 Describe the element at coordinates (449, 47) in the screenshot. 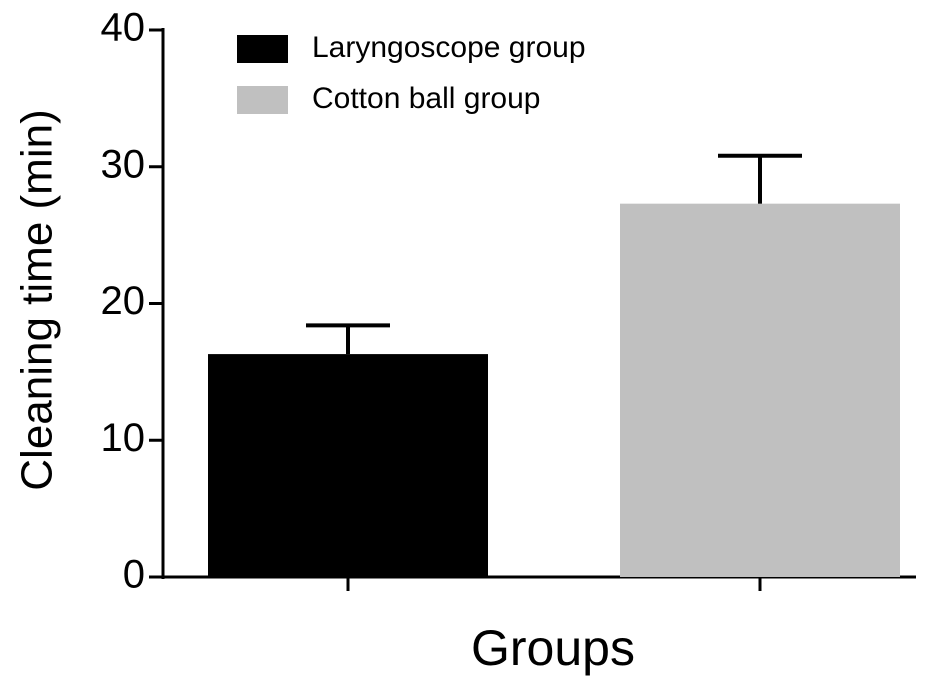

I see `legend-label: Laryngoscope group` at that location.